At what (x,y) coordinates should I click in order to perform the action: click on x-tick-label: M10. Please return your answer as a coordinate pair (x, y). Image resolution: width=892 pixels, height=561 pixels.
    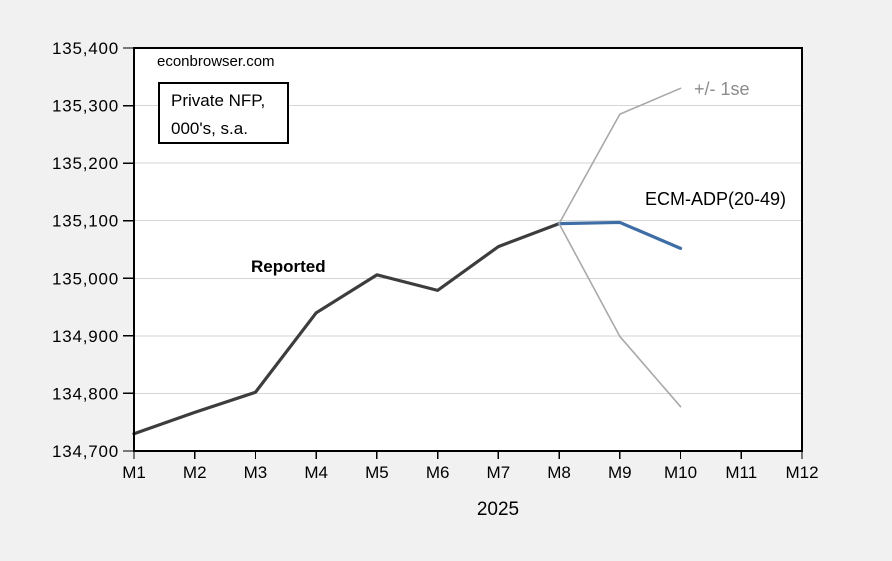
    Looking at the image, I should click on (680, 472).